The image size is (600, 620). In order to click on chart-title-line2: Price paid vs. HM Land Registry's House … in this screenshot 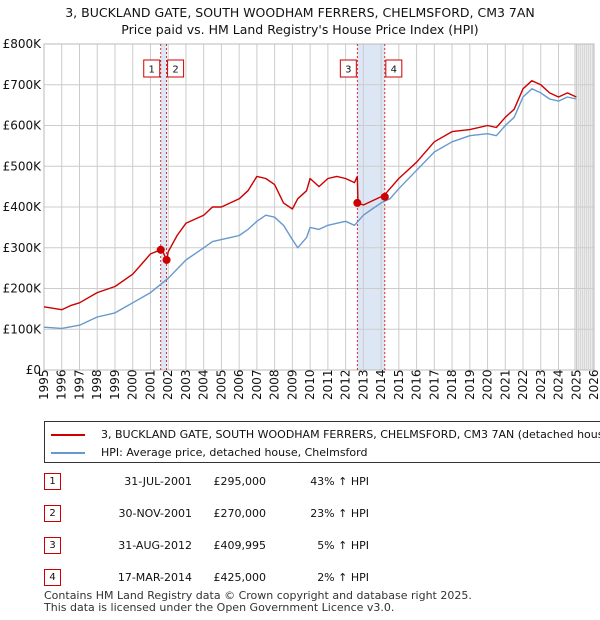, I will do `click(300, 29)`.